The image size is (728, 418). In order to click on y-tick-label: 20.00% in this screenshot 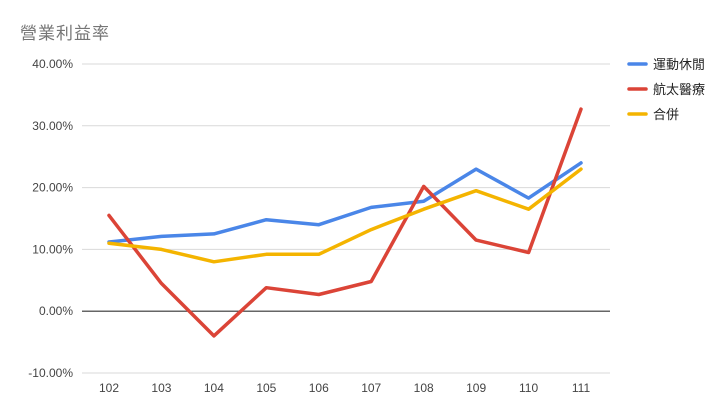, I will do `click(52, 188)`.